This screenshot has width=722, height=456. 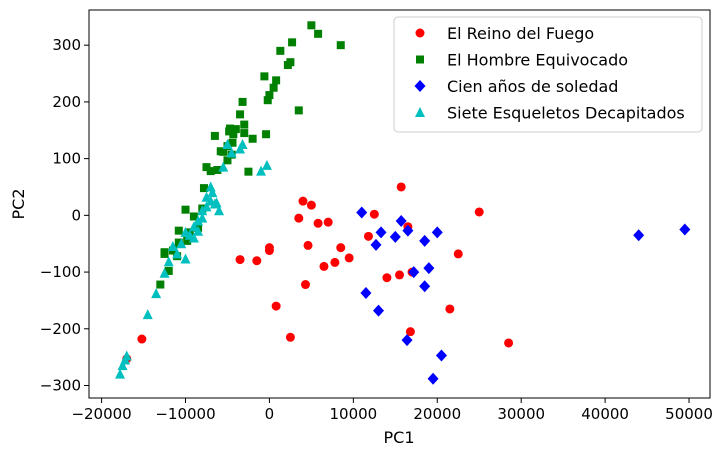 I want to click on y-axis-ticks: −300 −200 −100 0 100 200 300, so click(x=64, y=215).